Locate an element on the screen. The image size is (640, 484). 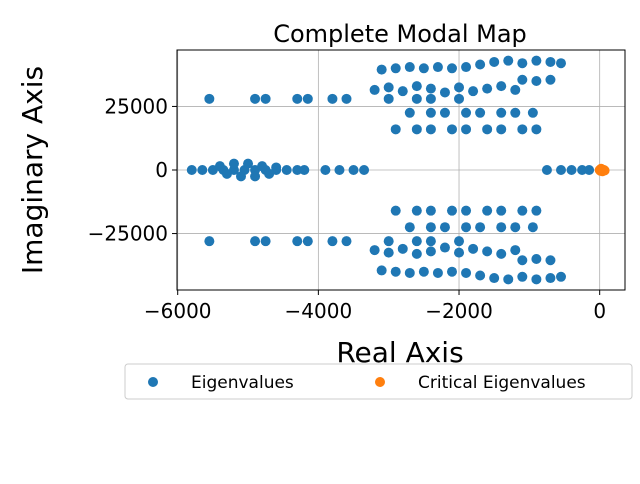
y-axis-label: Imaginary Axis is located at coordinates (32, 170).